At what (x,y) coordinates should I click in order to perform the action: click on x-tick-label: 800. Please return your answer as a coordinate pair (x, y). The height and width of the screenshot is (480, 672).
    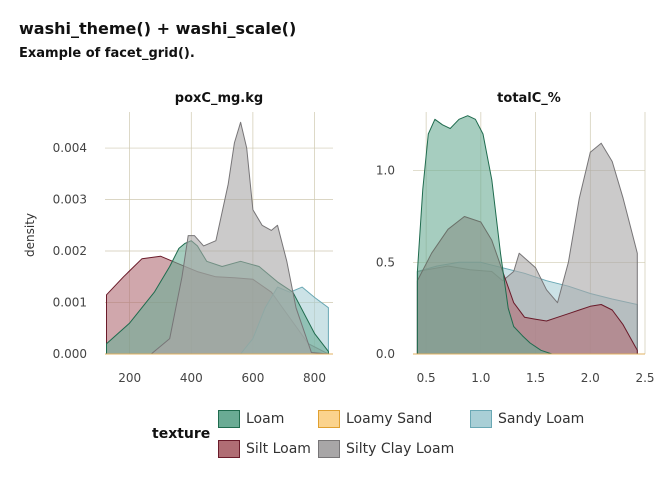
    Looking at the image, I should click on (314, 378).